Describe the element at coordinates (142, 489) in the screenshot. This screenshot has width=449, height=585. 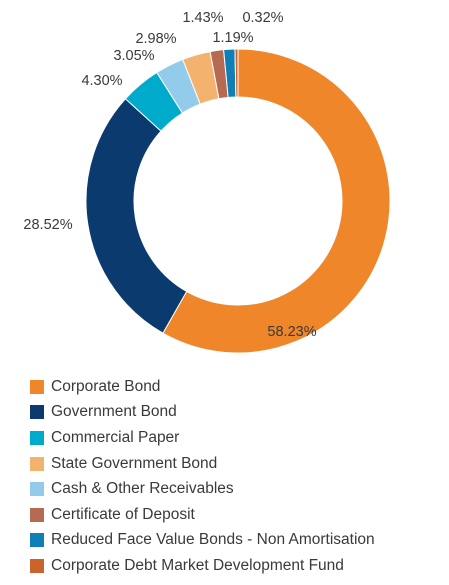
I see `legend-label: Cash & Other Receivables` at that location.